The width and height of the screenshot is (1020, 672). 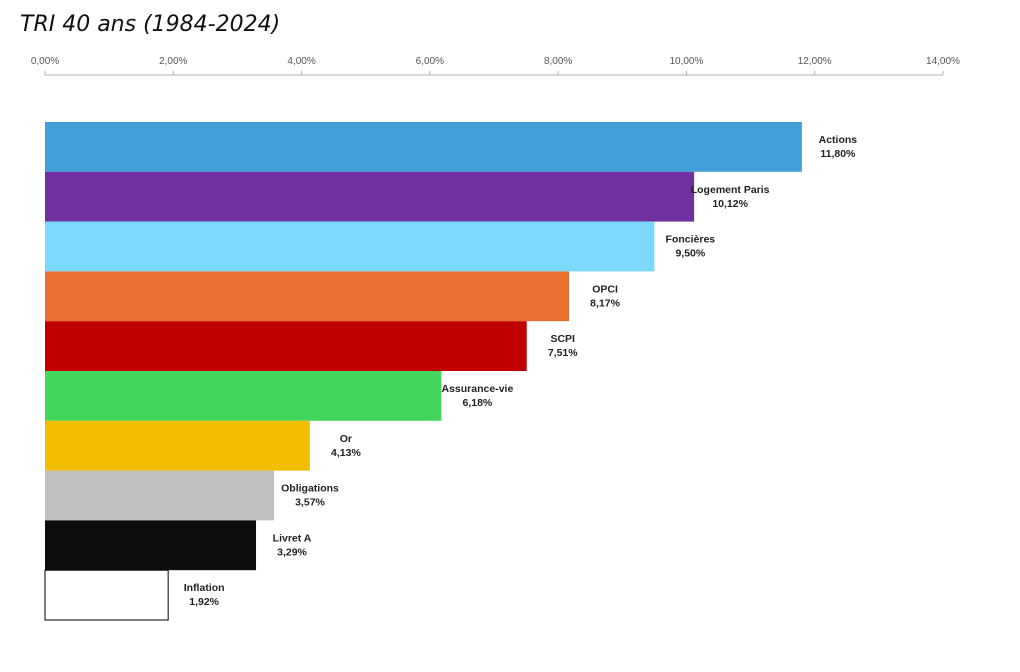 What do you see at coordinates (838, 154) in the screenshot?
I see `bar-value-label: 11,80%` at bounding box center [838, 154].